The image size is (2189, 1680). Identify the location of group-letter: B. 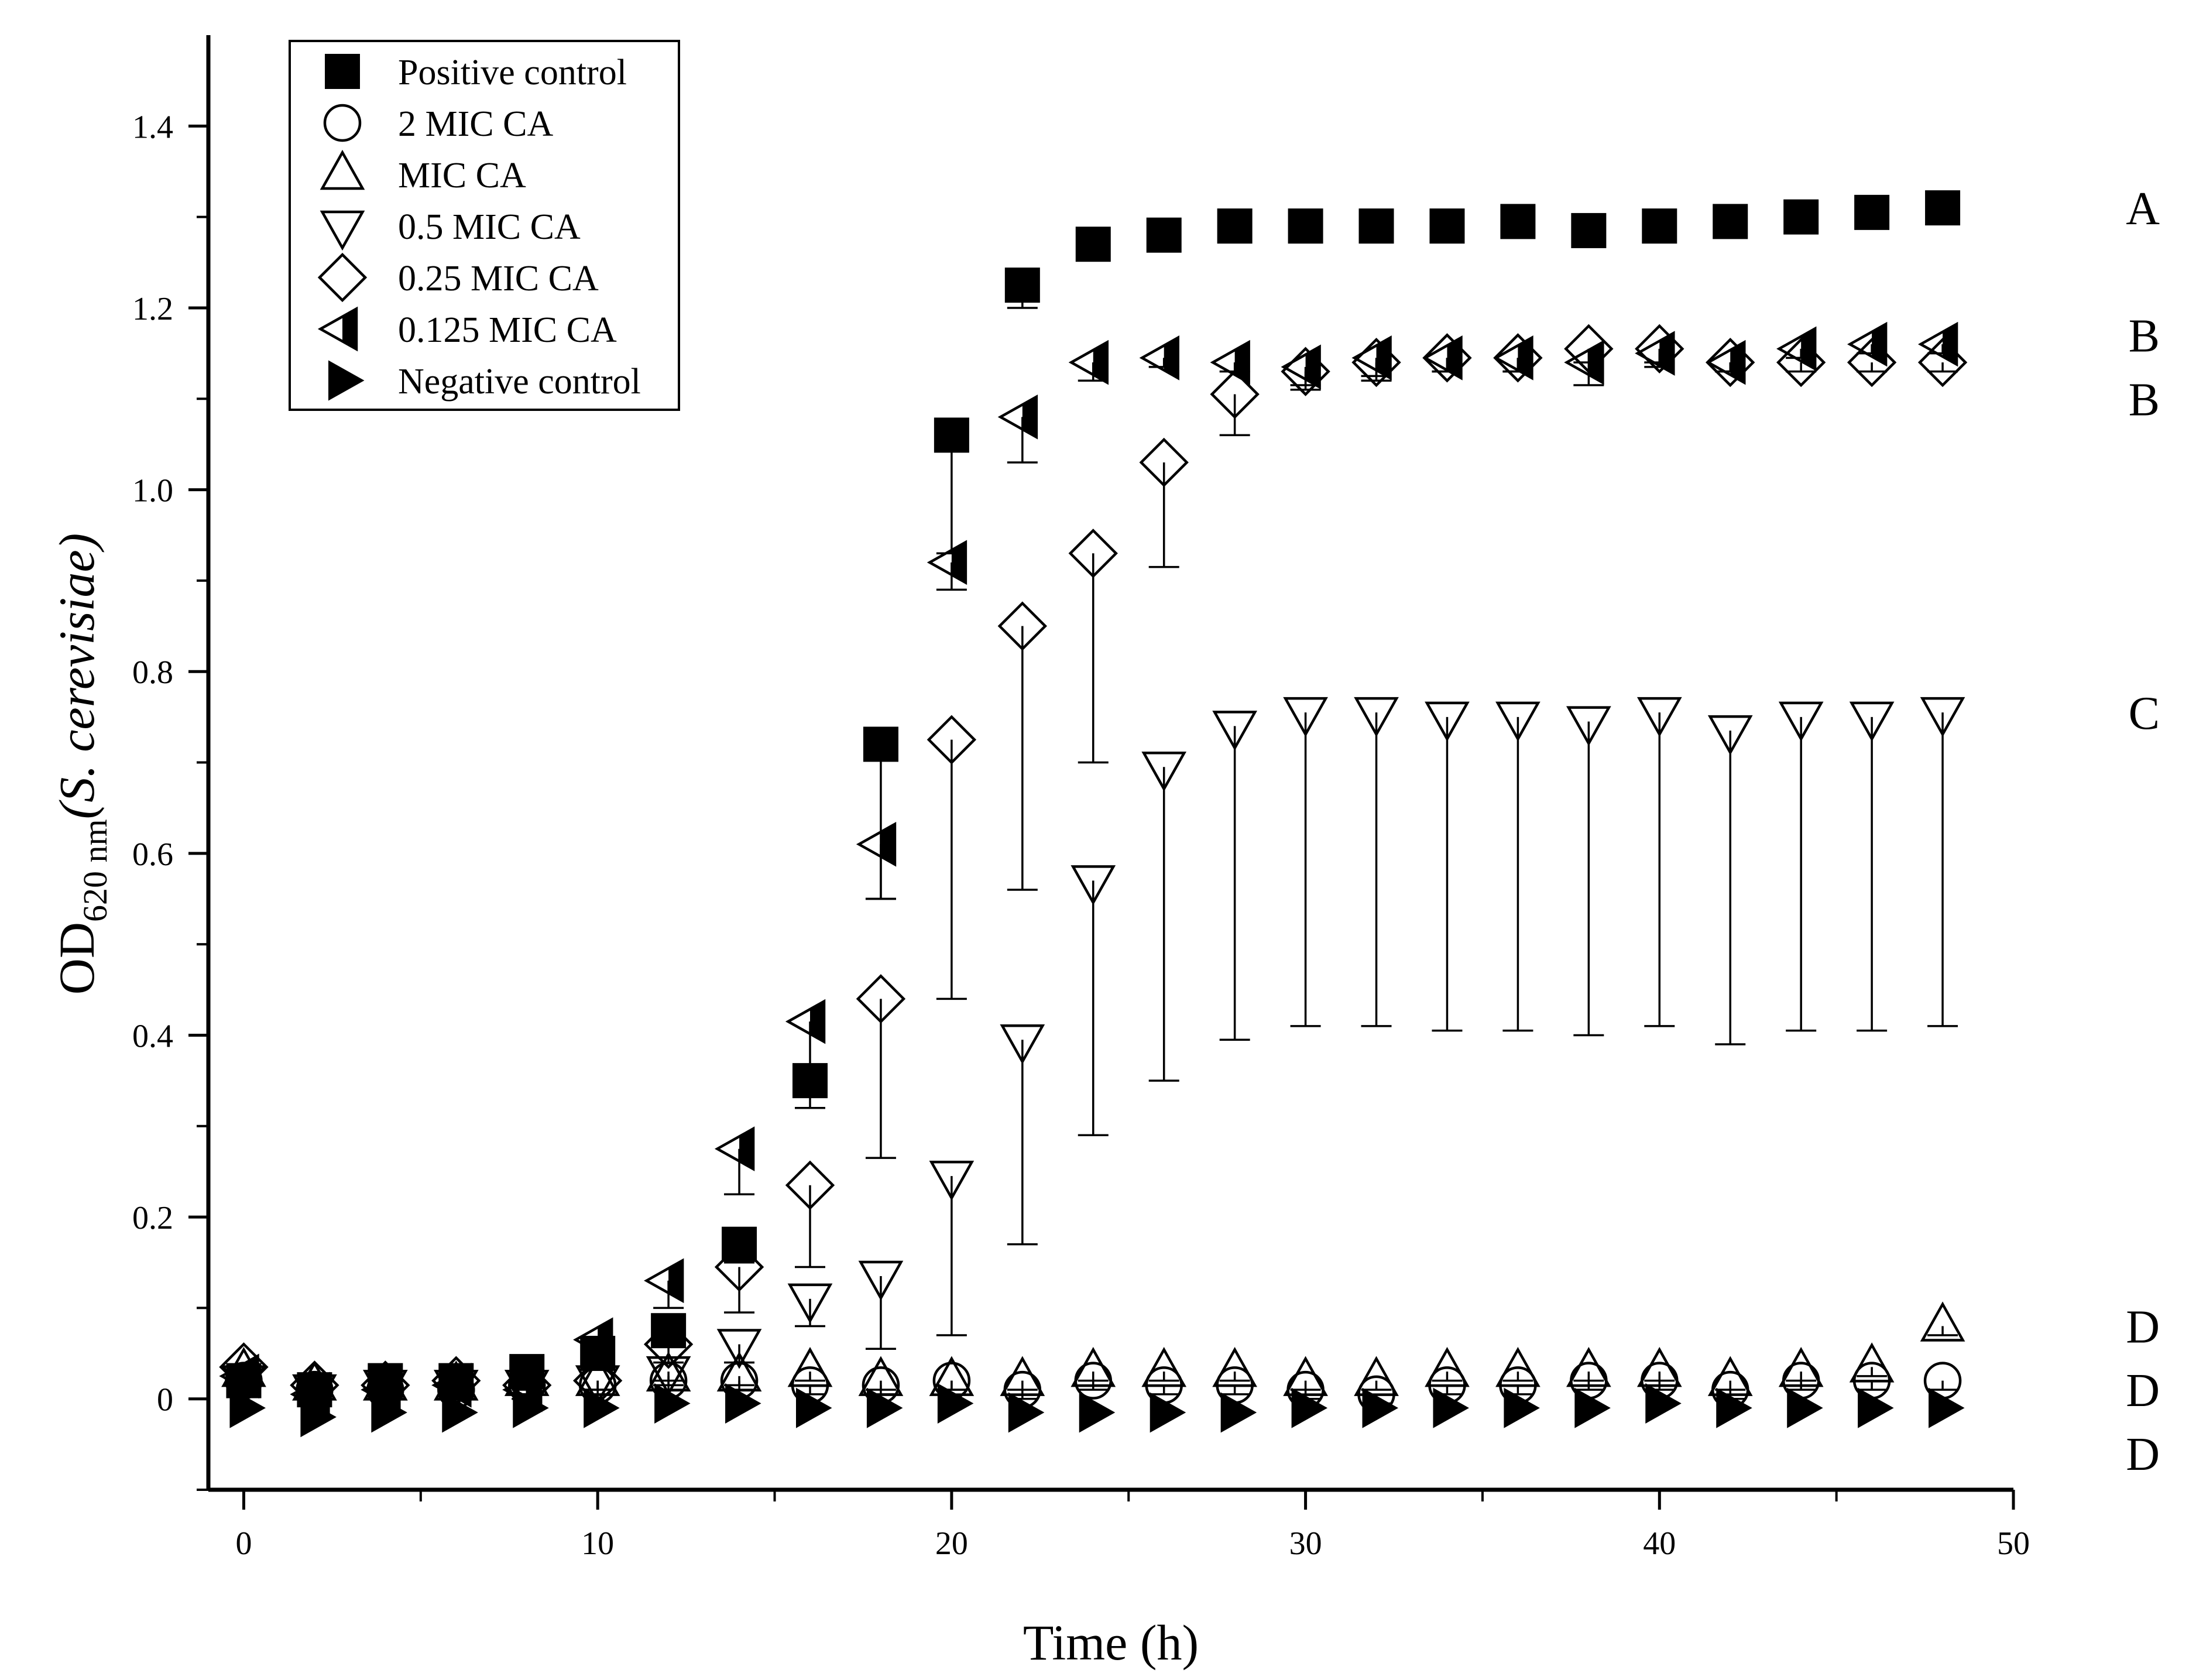
(2144, 400).